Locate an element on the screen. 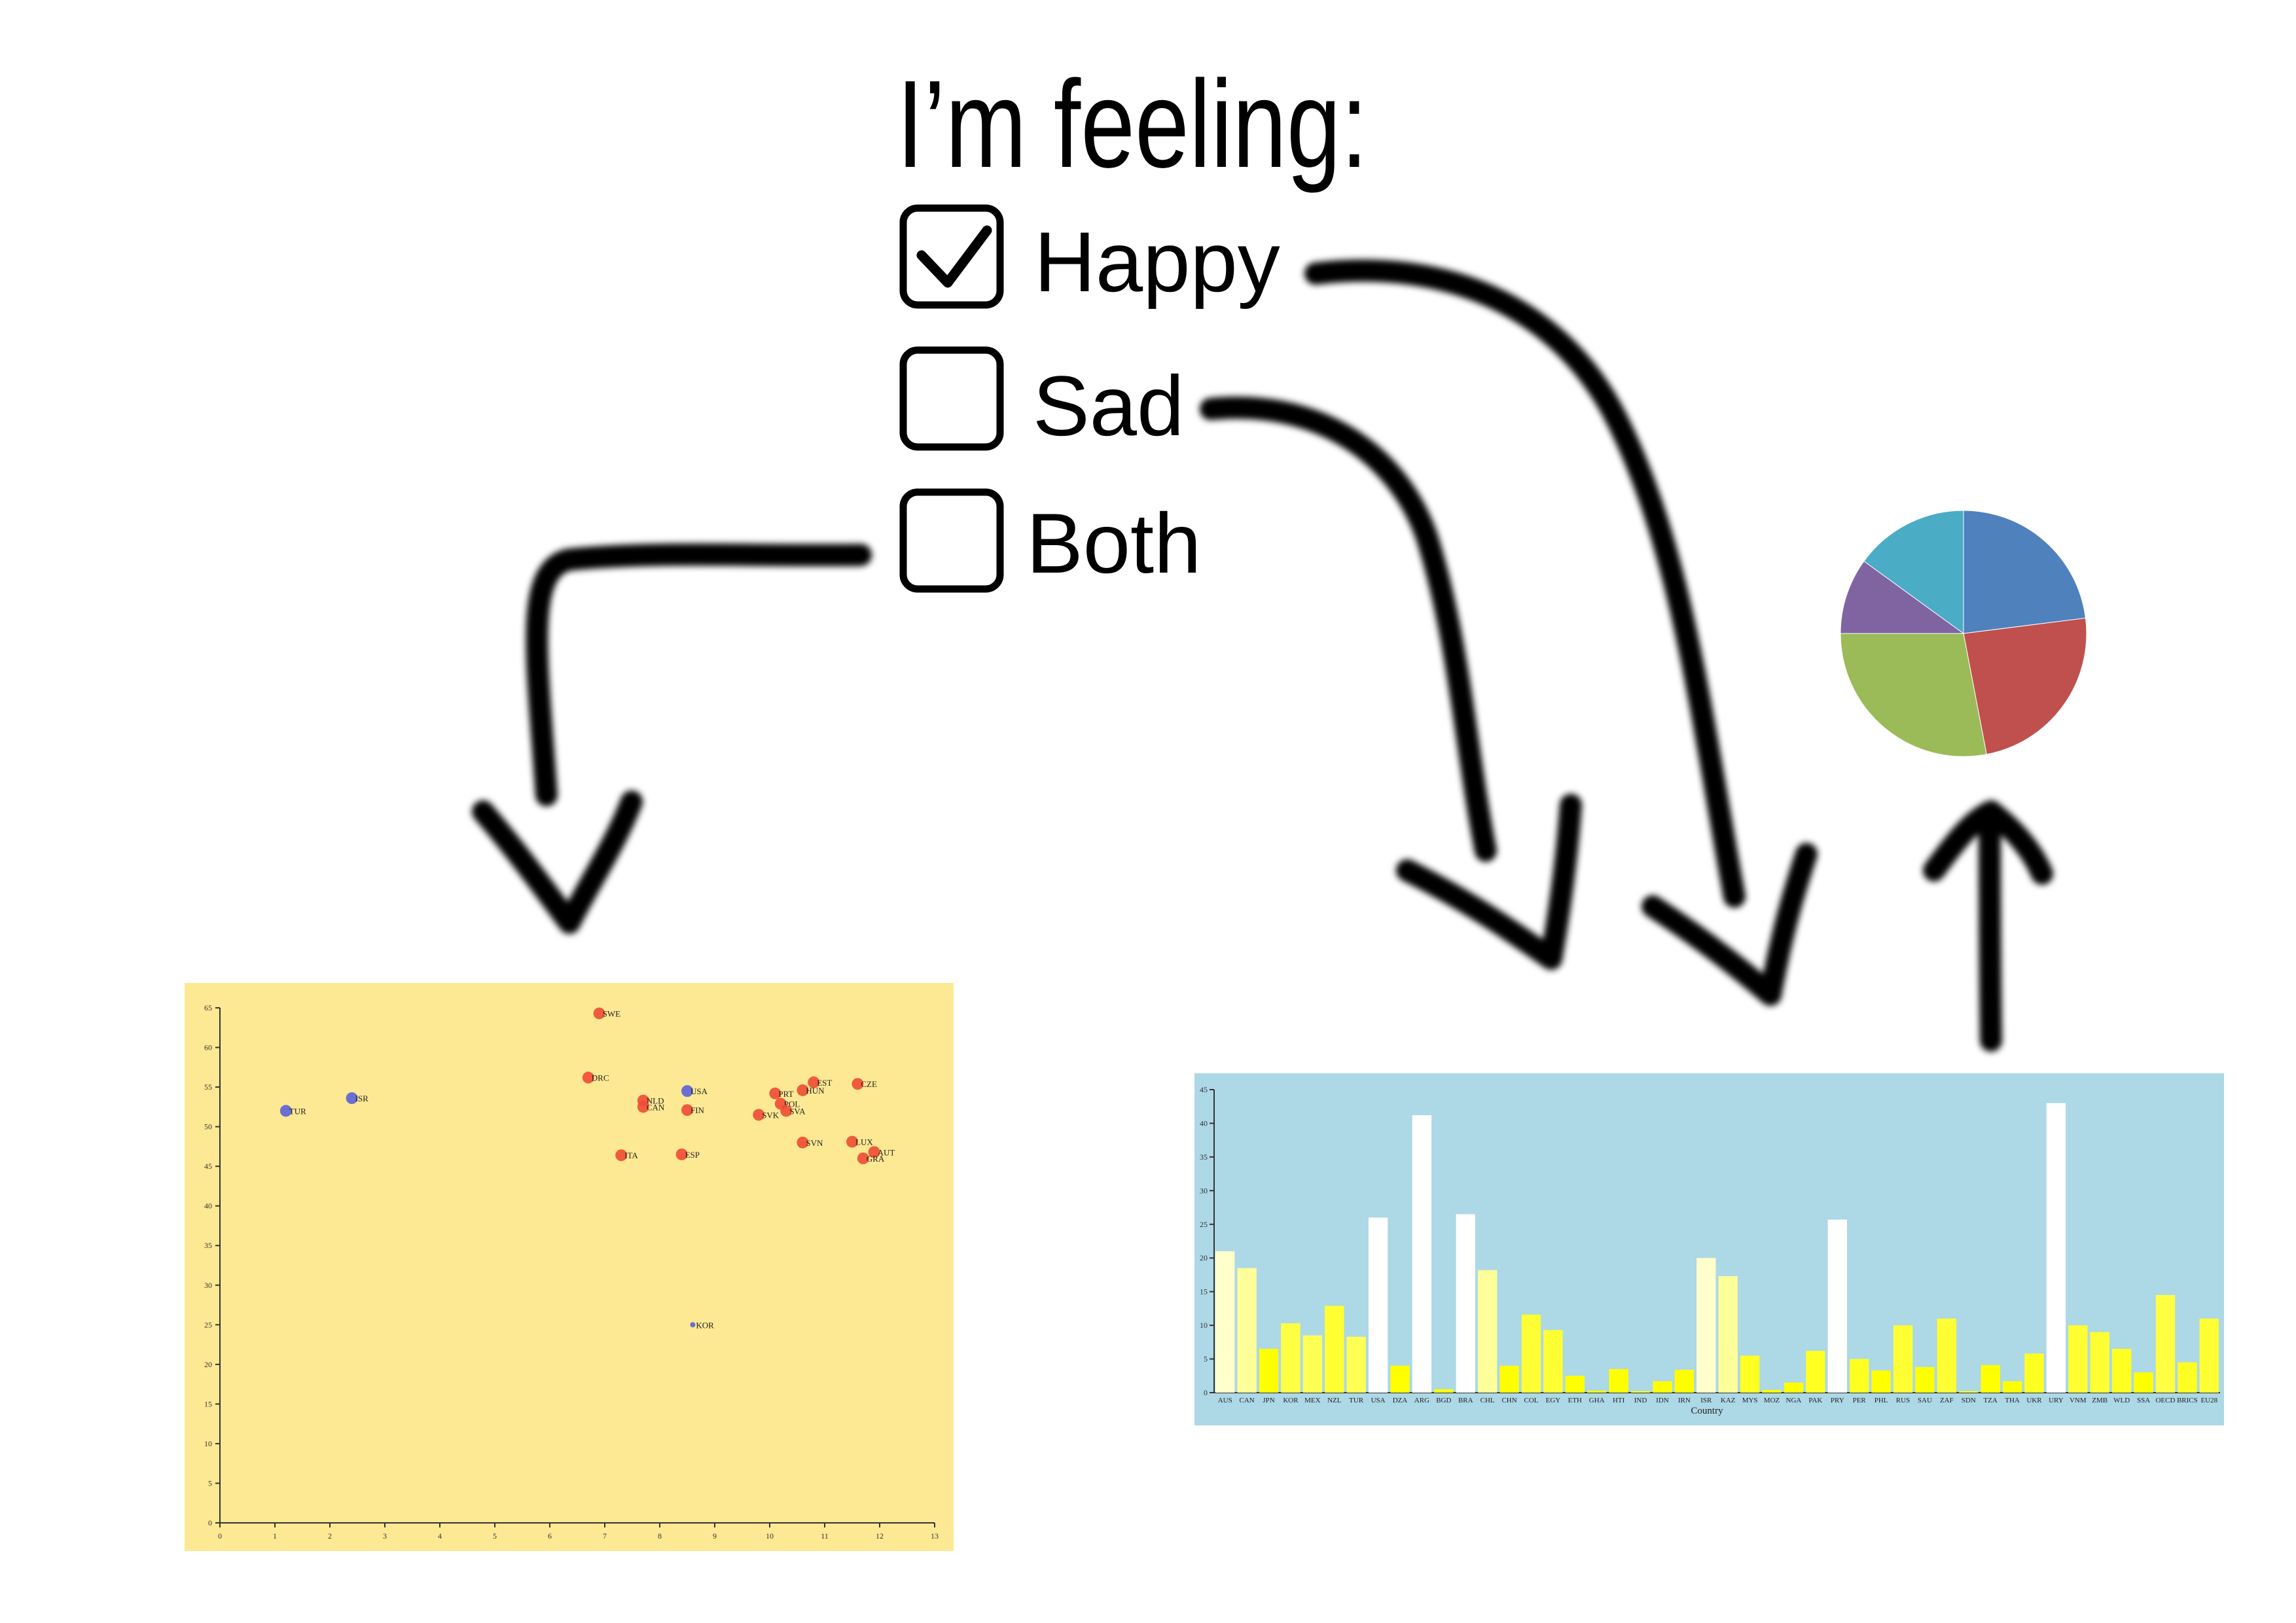 The height and width of the screenshot is (1623, 2296). bar-category-label: THA is located at coordinates (2012, 1400).